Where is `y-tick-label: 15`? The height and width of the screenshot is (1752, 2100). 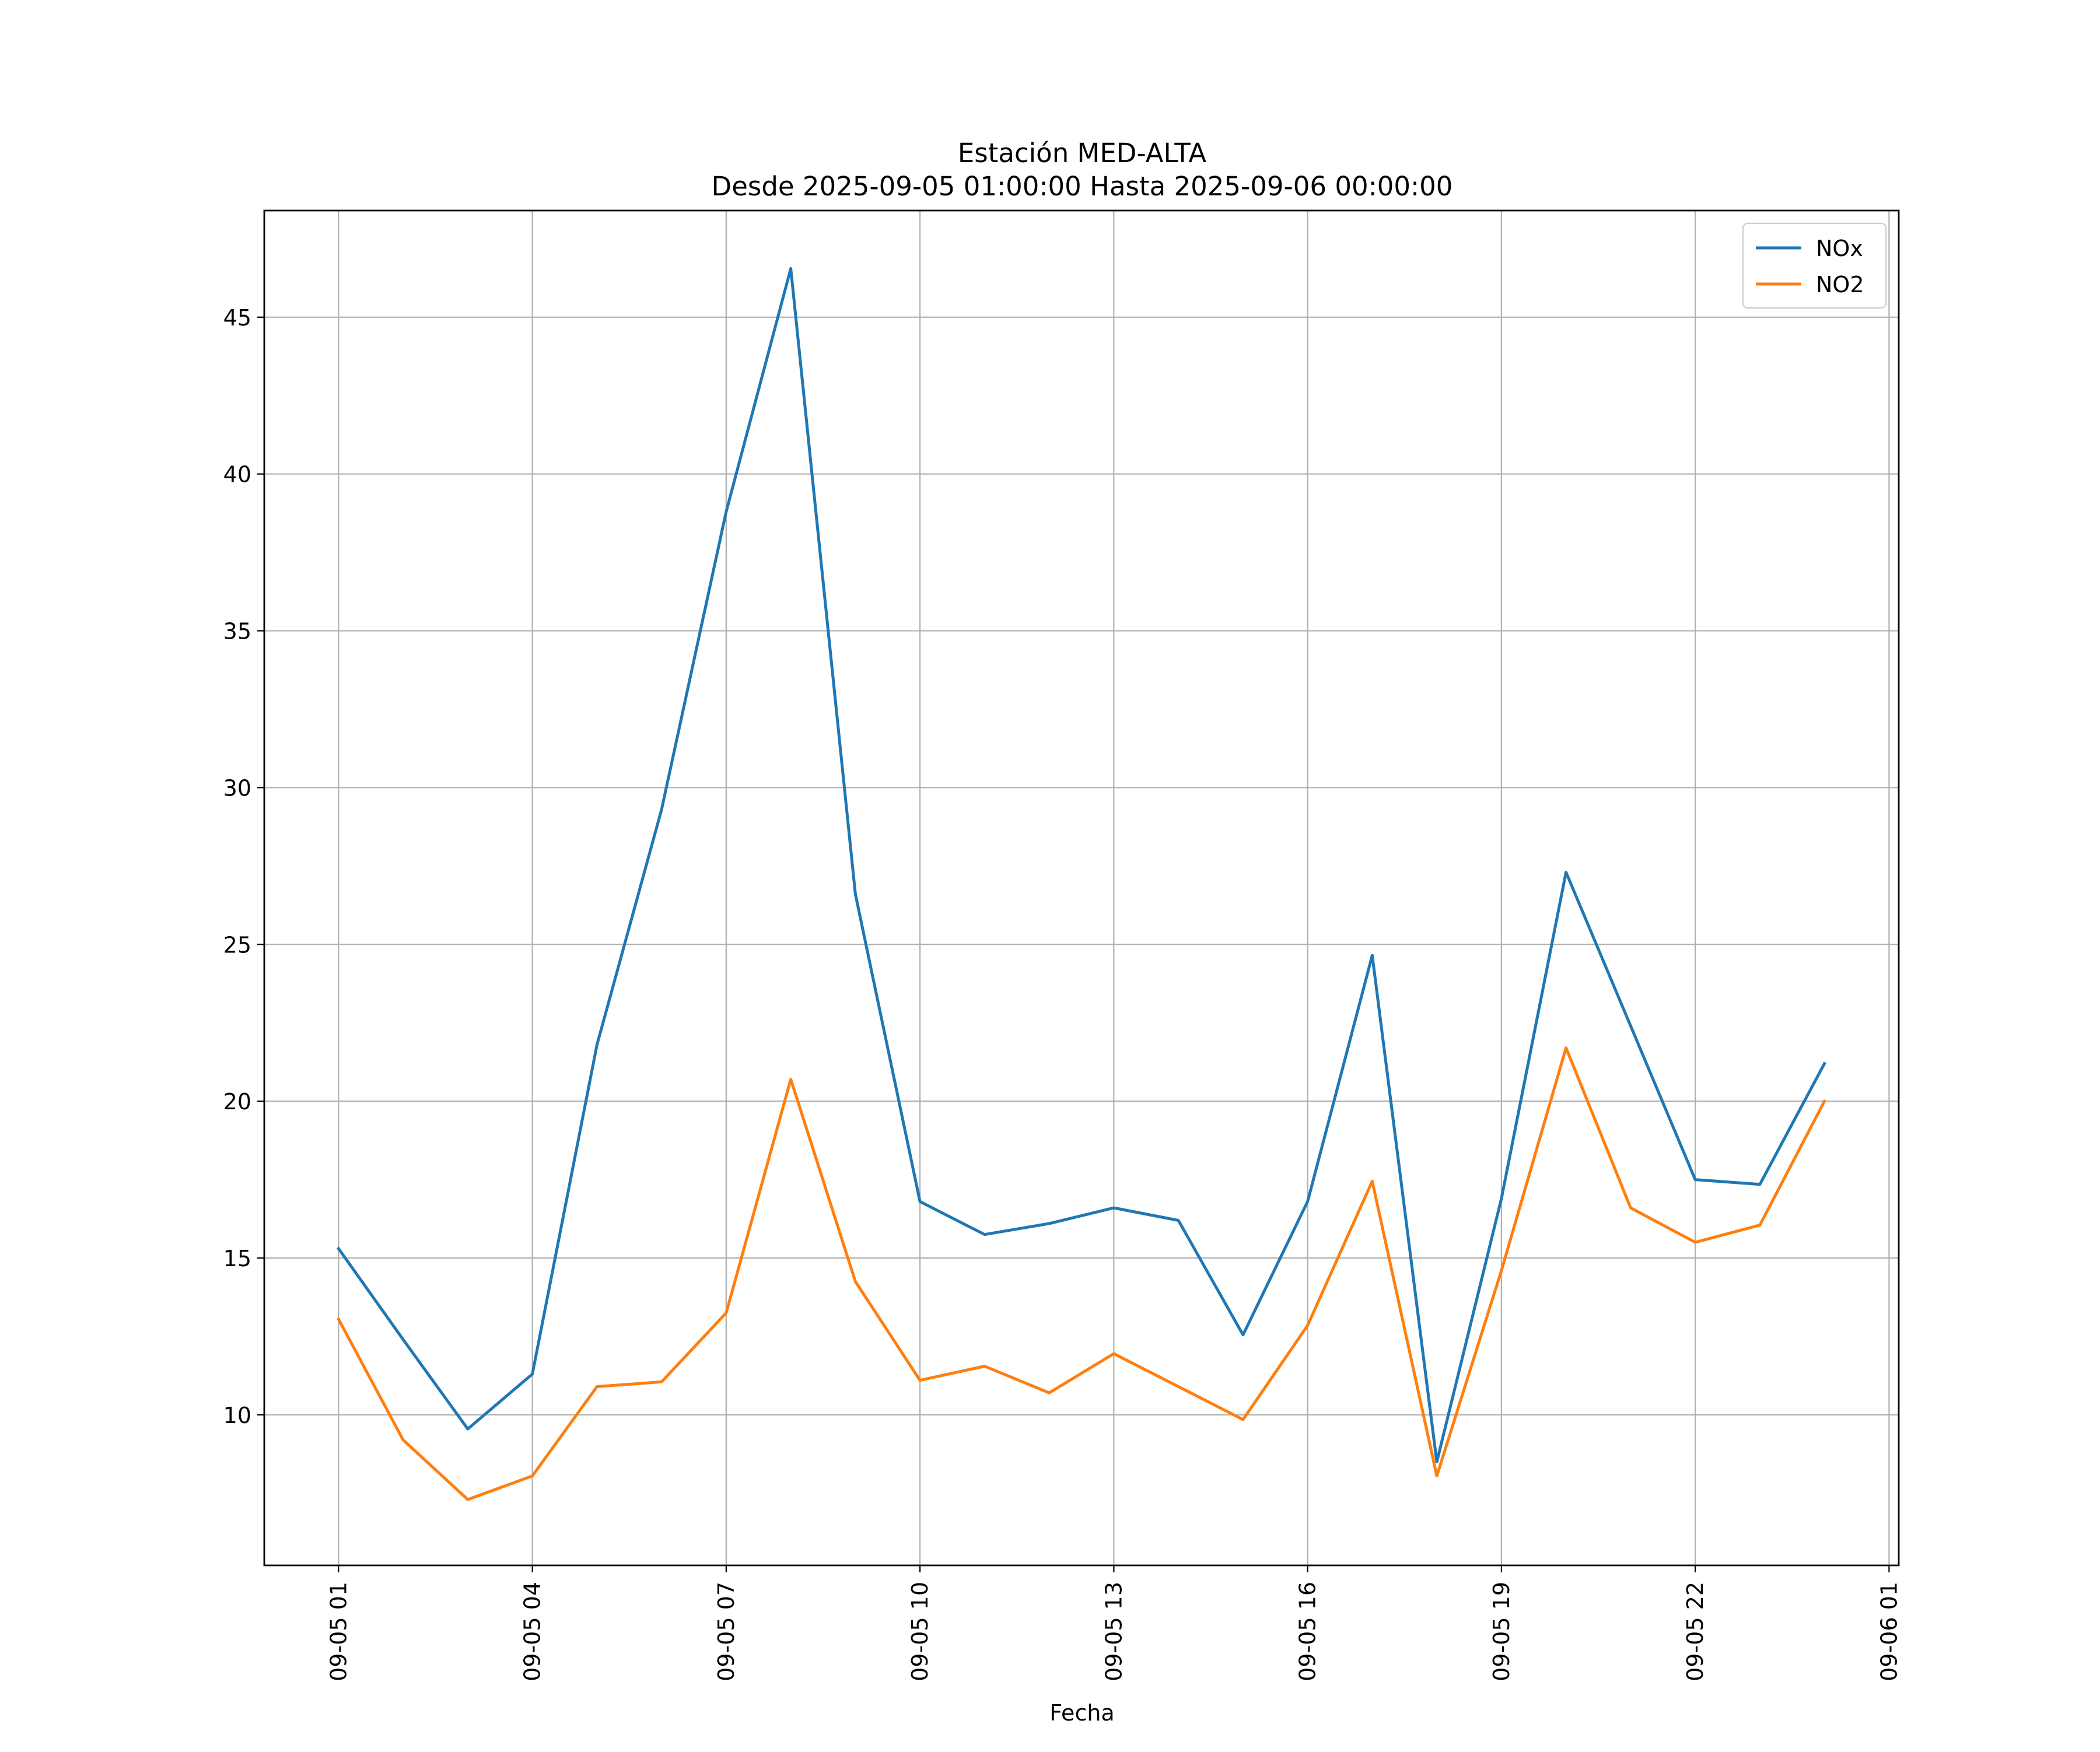
y-tick-label: 15 is located at coordinates (237, 1258).